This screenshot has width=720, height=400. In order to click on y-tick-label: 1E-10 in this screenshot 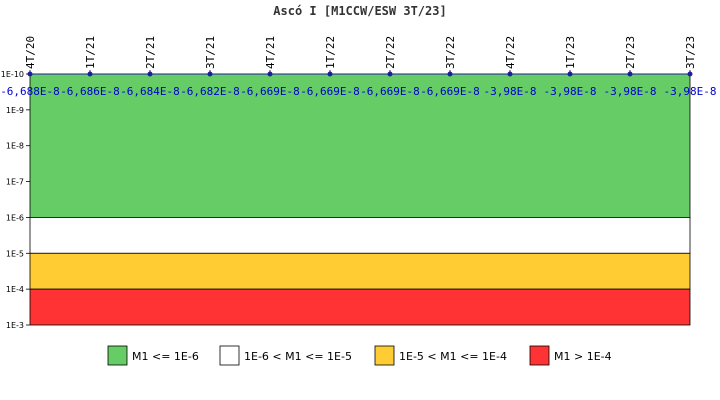, I will do `click(12, 74)`.